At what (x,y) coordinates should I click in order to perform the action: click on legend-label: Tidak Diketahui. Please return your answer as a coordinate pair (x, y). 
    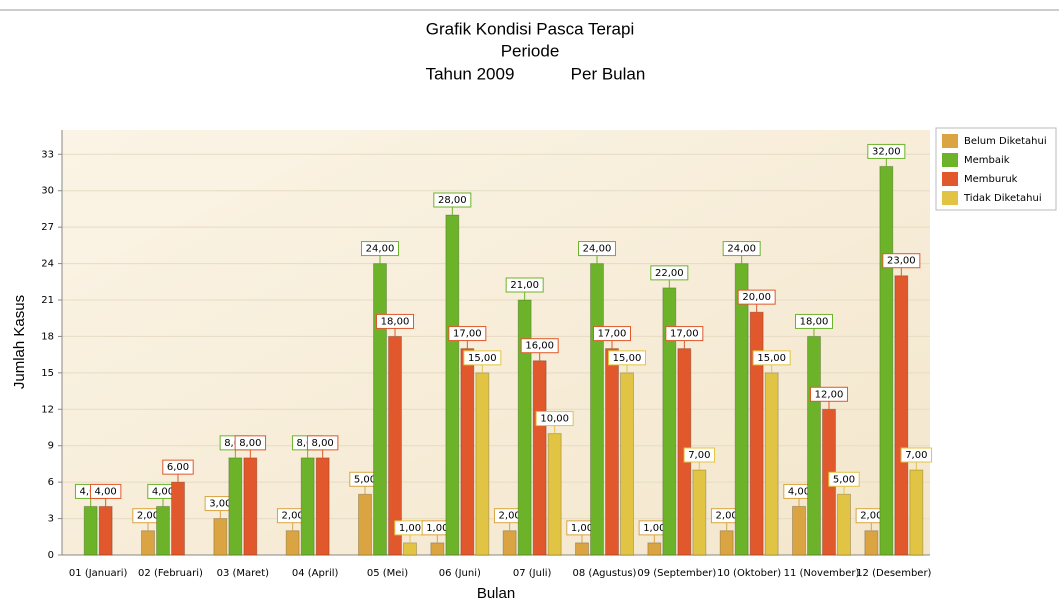
    Looking at the image, I should click on (1002, 198).